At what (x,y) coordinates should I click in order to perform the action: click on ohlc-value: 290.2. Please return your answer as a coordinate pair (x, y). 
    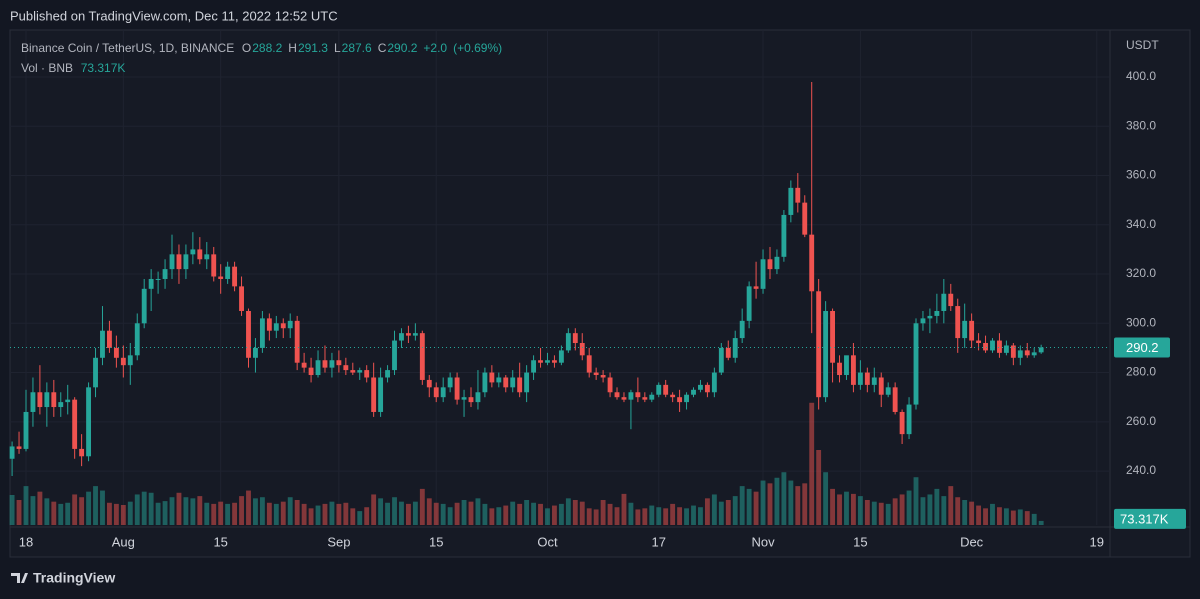
    Looking at the image, I should click on (402, 48).